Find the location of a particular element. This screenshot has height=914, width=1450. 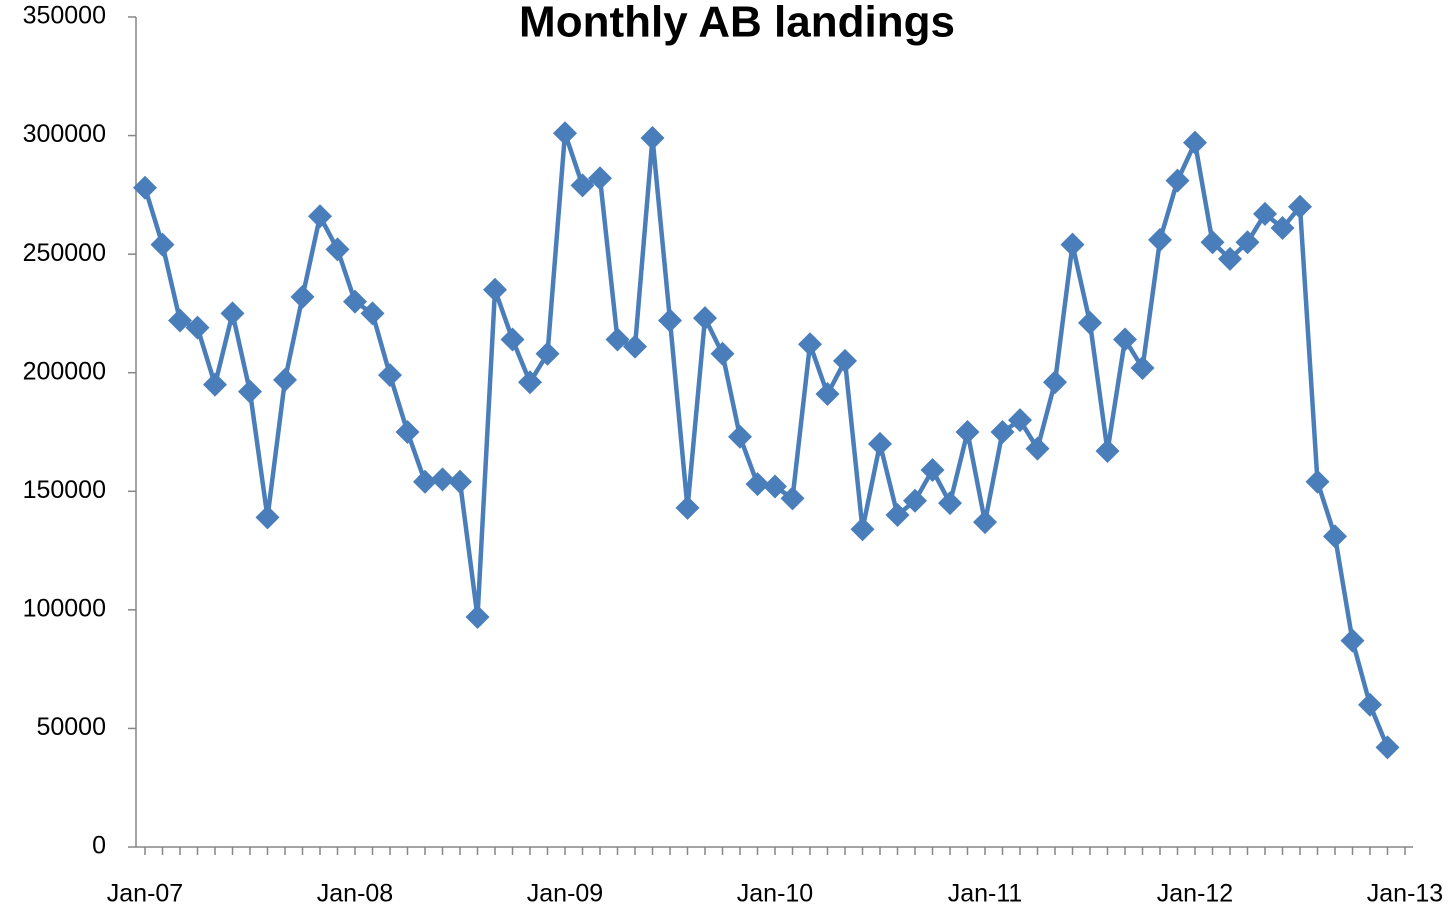

y-tick-label: 300000 is located at coordinates (64, 134).